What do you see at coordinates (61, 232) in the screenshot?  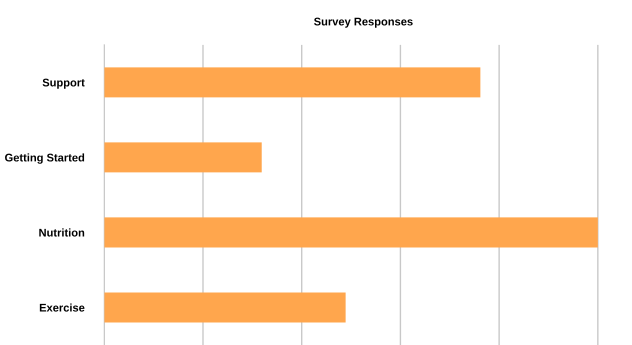 I see `y-tick-label: Nutrition` at bounding box center [61, 232].